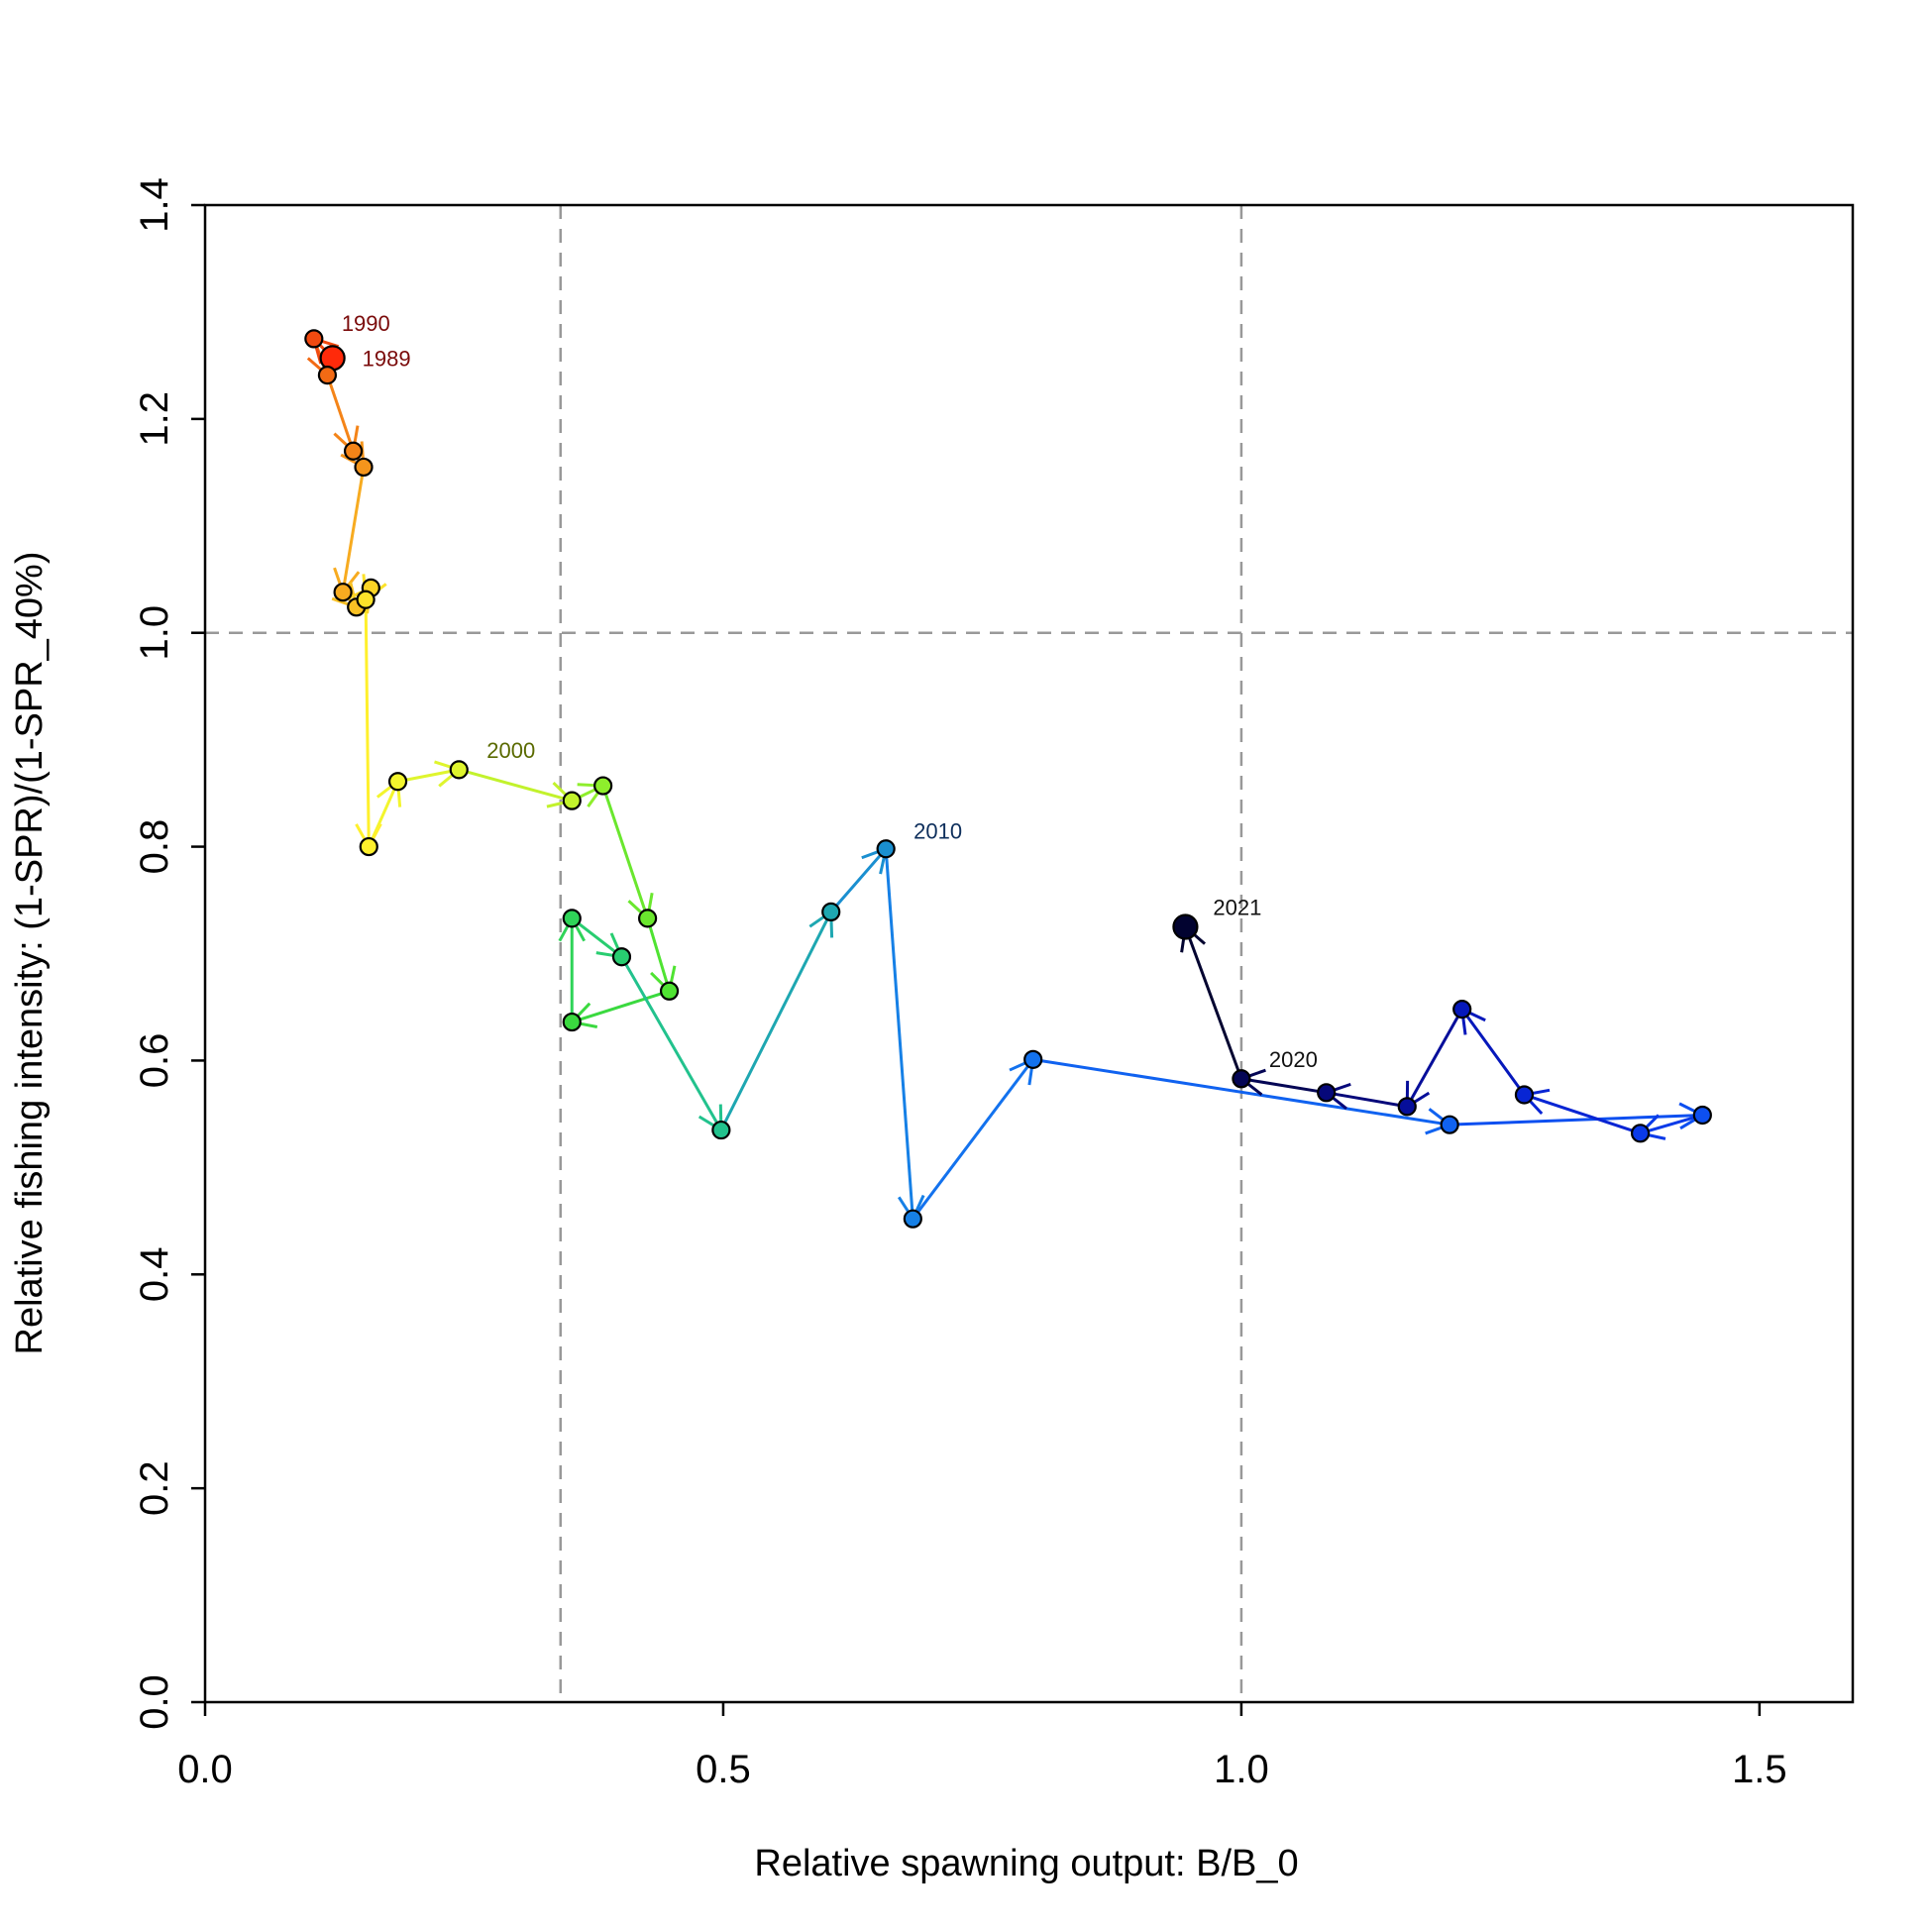  Describe the element at coordinates (387, 358) in the screenshot. I see `year-label-1989: 1989` at that location.